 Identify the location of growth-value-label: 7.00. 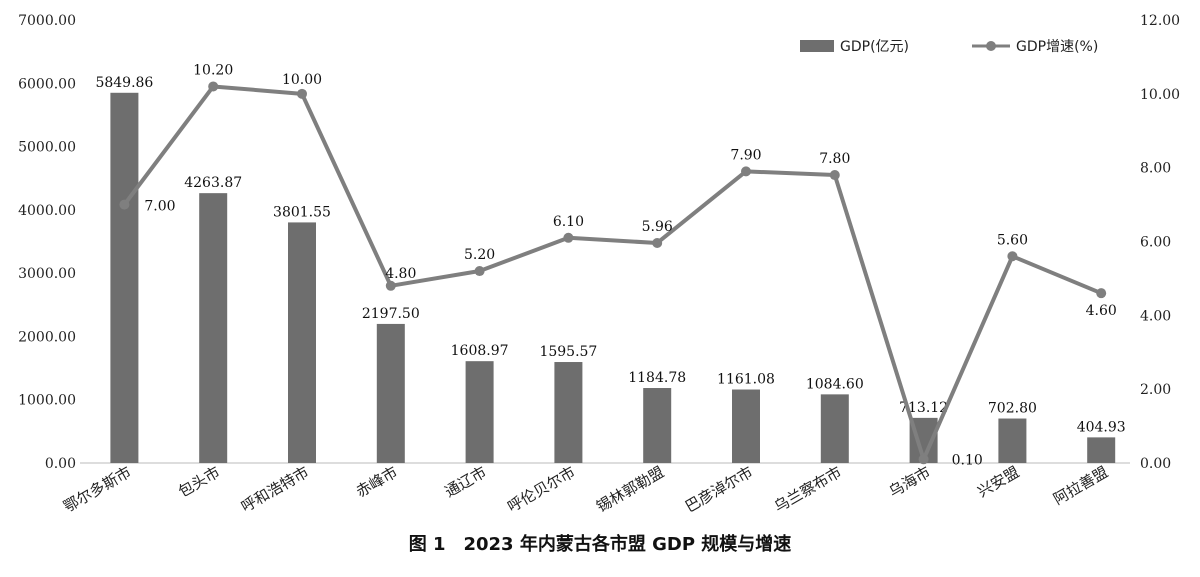
(159, 207).